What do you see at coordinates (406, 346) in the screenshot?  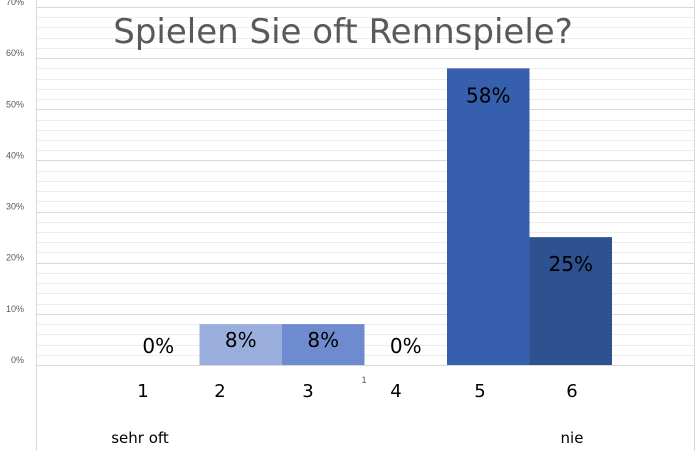 I see `value-label-4: 0%` at bounding box center [406, 346].